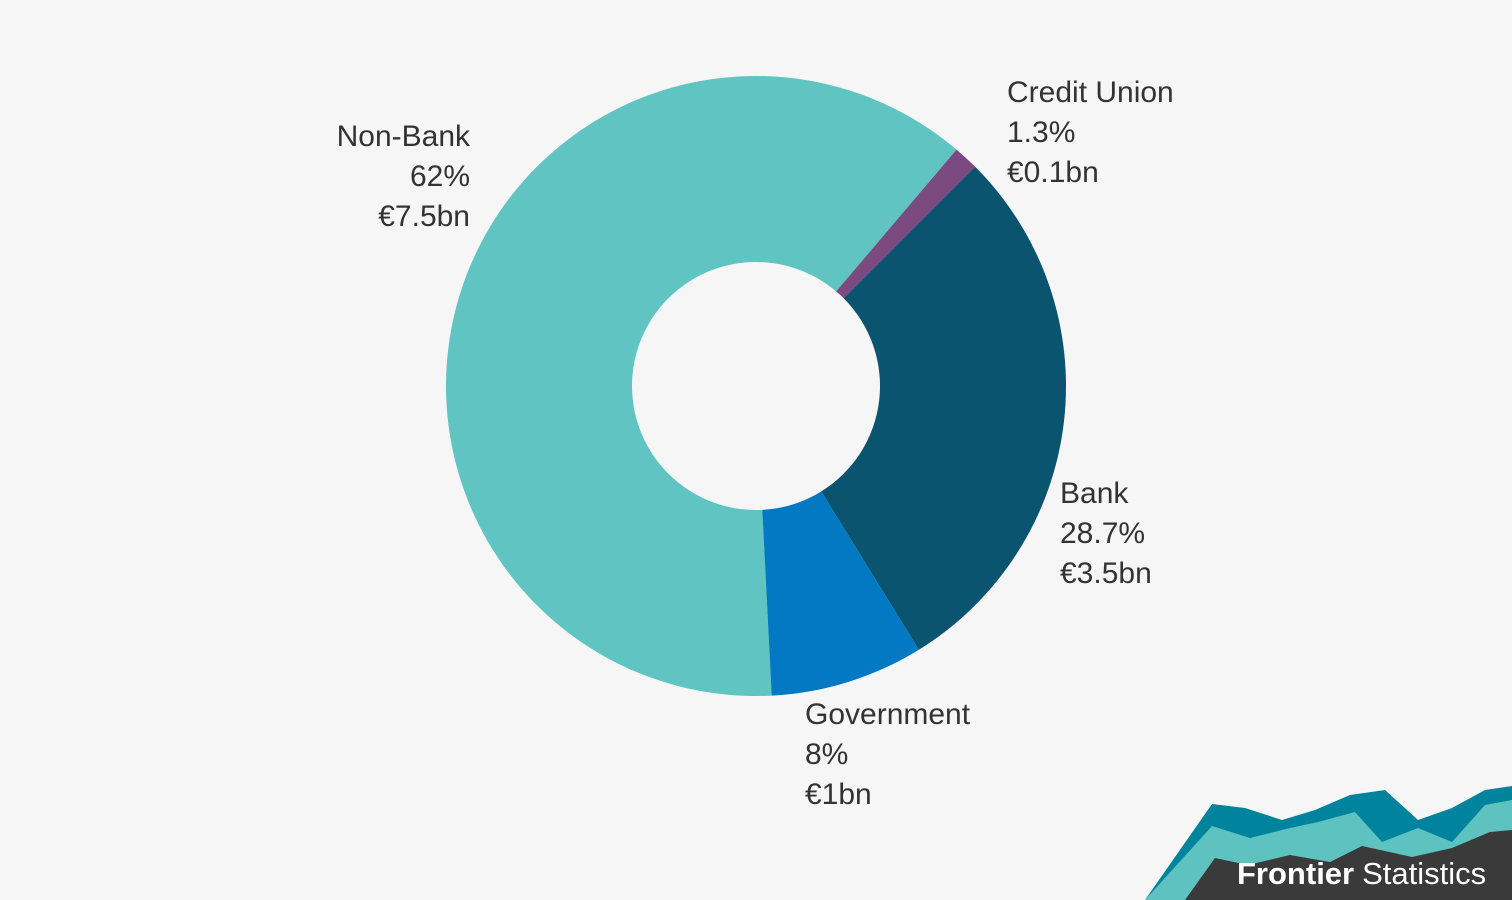 This screenshot has width=1512, height=900. Describe the element at coordinates (1424, 873) in the screenshot. I see `logo-name-regular: Statistics` at that location.